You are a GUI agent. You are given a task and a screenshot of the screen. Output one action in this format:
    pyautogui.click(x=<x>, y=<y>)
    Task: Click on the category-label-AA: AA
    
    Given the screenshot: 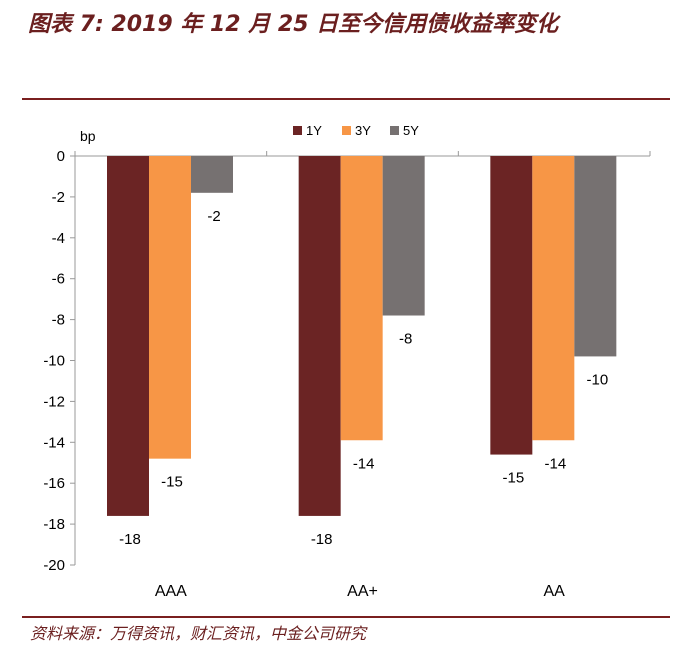 What is the action you would take?
    pyautogui.click(x=554, y=591)
    